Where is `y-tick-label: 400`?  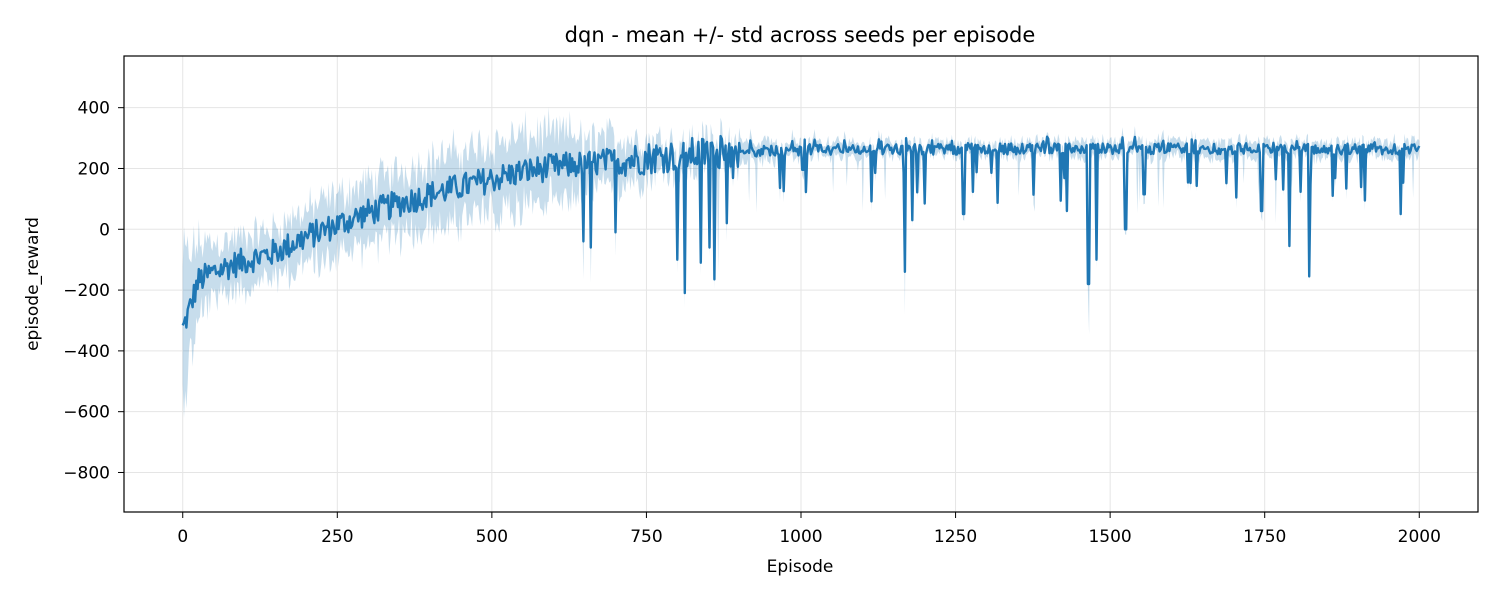 y-tick-label: 400 is located at coordinates (94, 109).